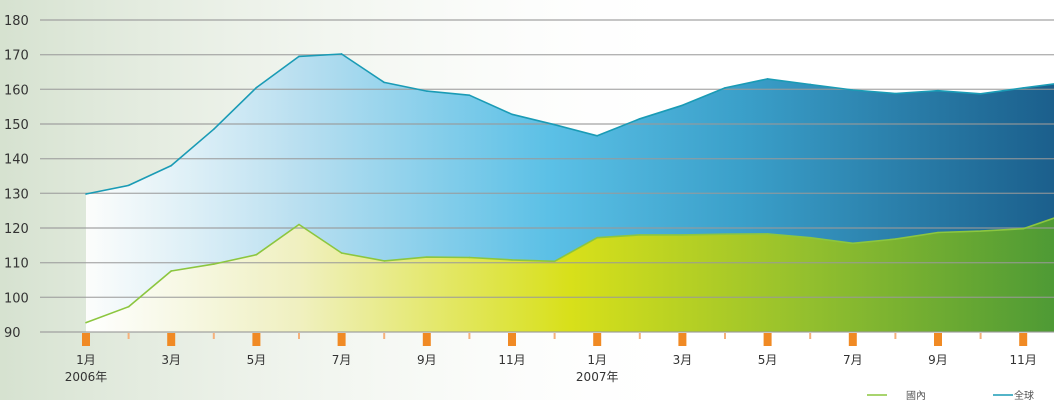 The width and height of the screenshot is (1054, 400). What do you see at coordinates (1024, 394) in the screenshot?
I see `legend-label: 全球` at bounding box center [1024, 394].